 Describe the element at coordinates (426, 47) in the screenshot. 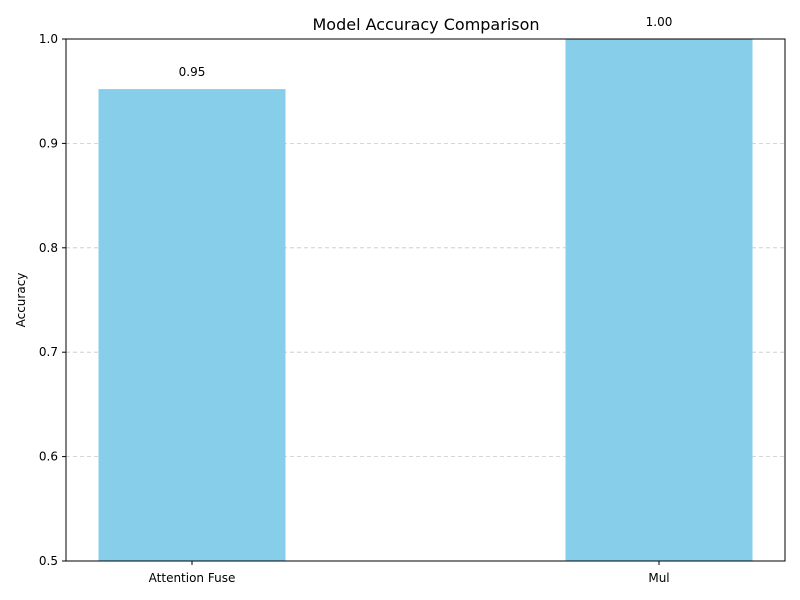

I see `data-labels: 0.95 1.00` at that location.